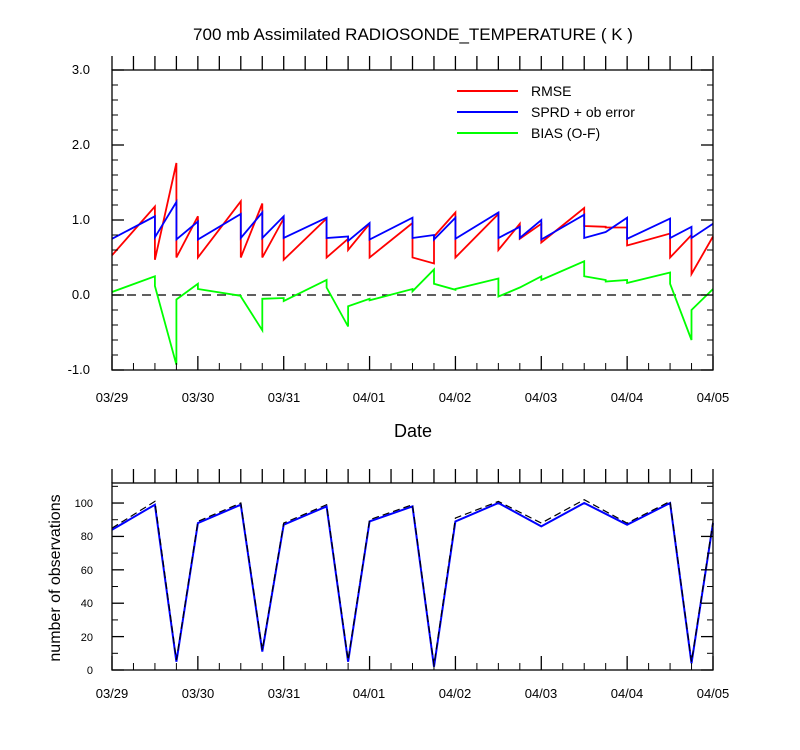 The width and height of the screenshot is (800, 750). Describe the element at coordinates (565, 133) in the screenshot. I see `legend-label-bias: BIAS (O-F)` at that location.